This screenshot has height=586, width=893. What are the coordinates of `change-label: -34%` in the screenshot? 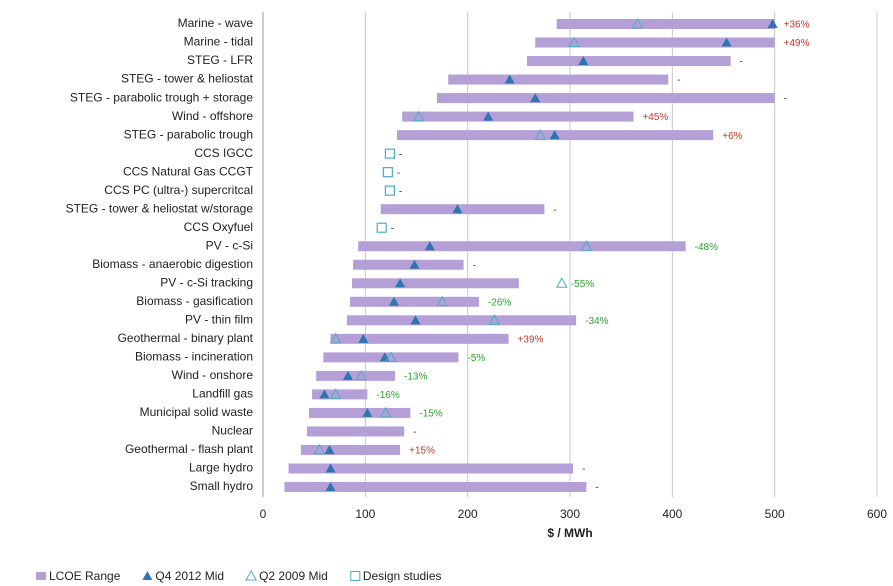 It's located at (596, 321).